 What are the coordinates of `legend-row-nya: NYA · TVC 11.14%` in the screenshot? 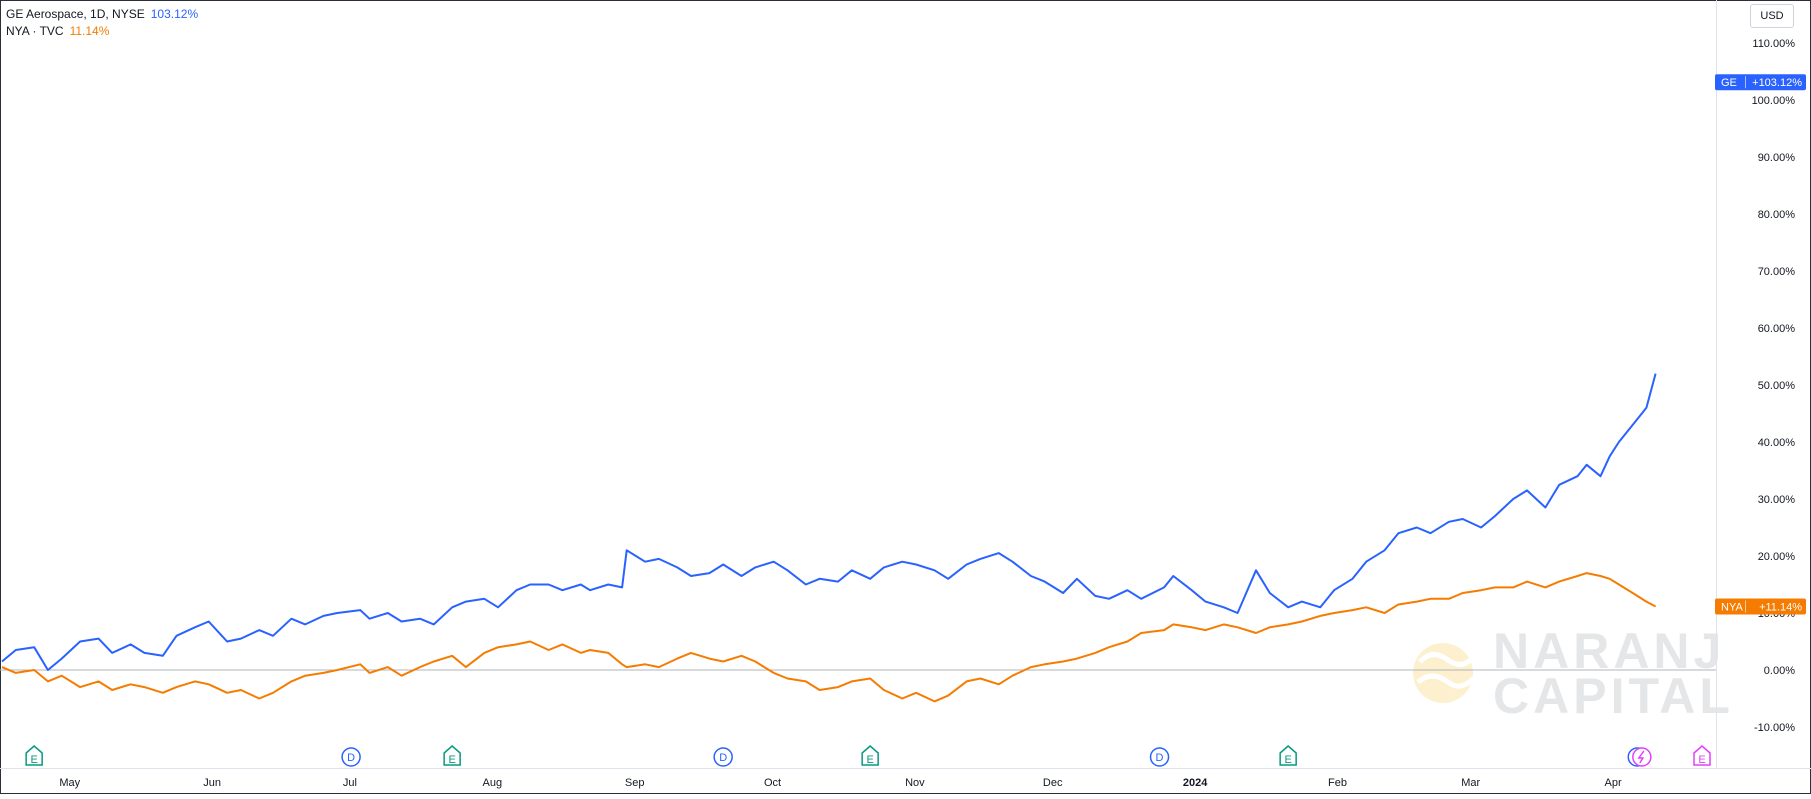 It's located at (102, 31).